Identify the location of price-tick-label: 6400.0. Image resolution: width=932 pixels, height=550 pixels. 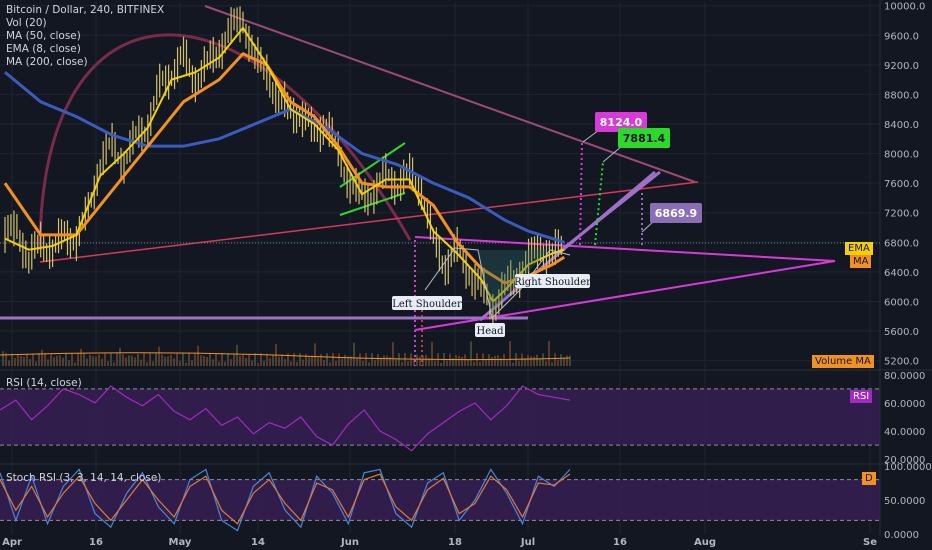
(901, 273).